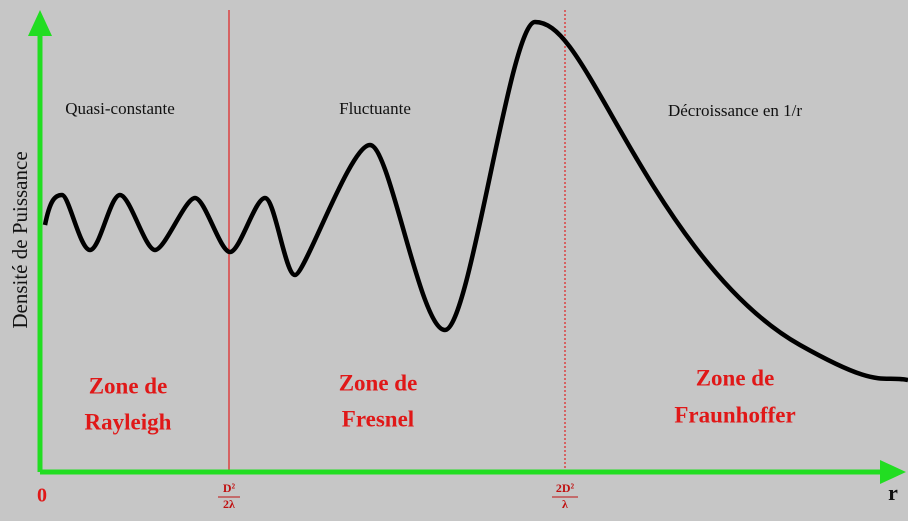  I want to click on x-axis-label: r, so click(893, 492).